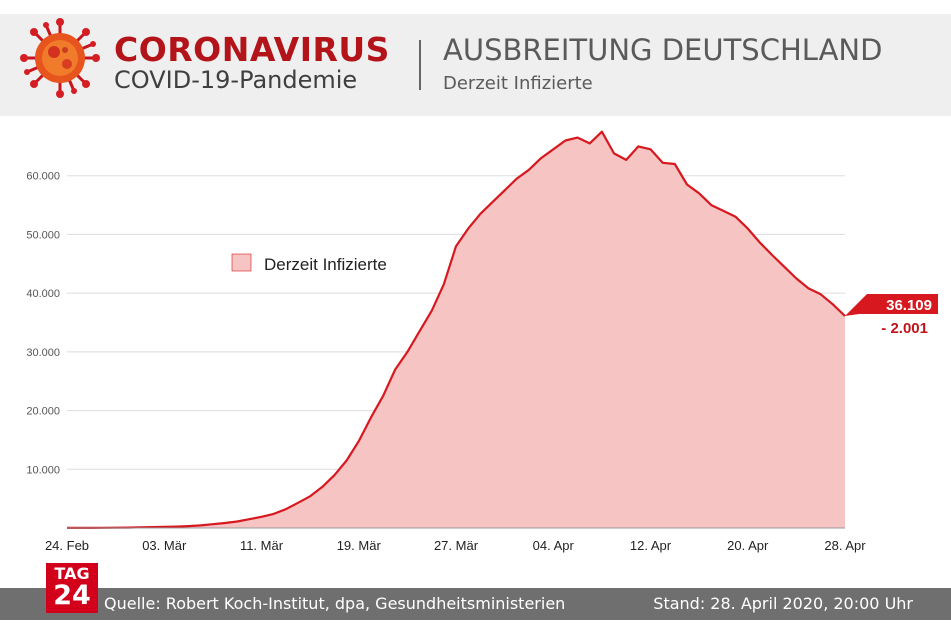 The image size is (951, 634). I want to click on x-tick-label: 19. Mär, so click(359, 545).